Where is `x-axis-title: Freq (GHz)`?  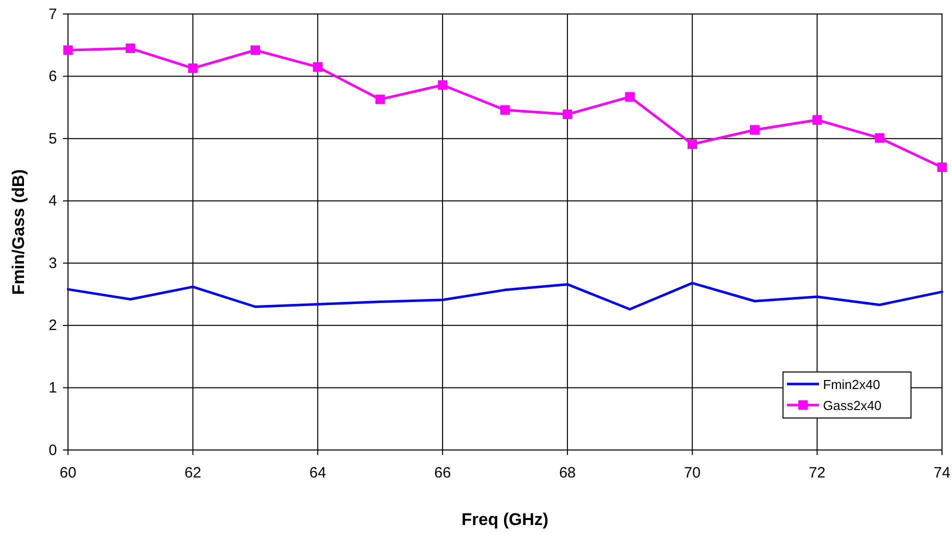 x-axis-title: Freq (GHz) is located at coordinates (505, 519).